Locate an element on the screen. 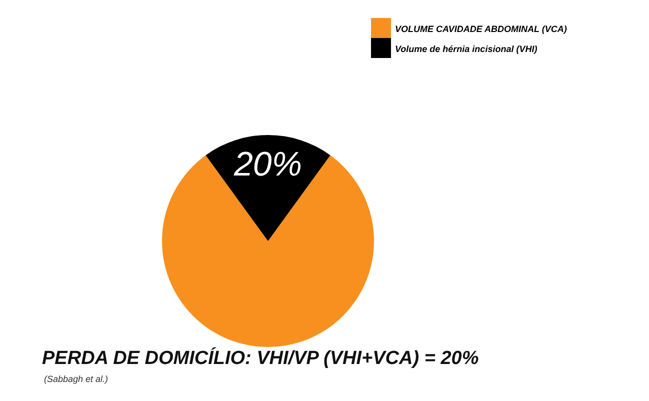 The height and width of the screenshot is (401, 649). data-label: 20% is located at coordinates (267, 165).